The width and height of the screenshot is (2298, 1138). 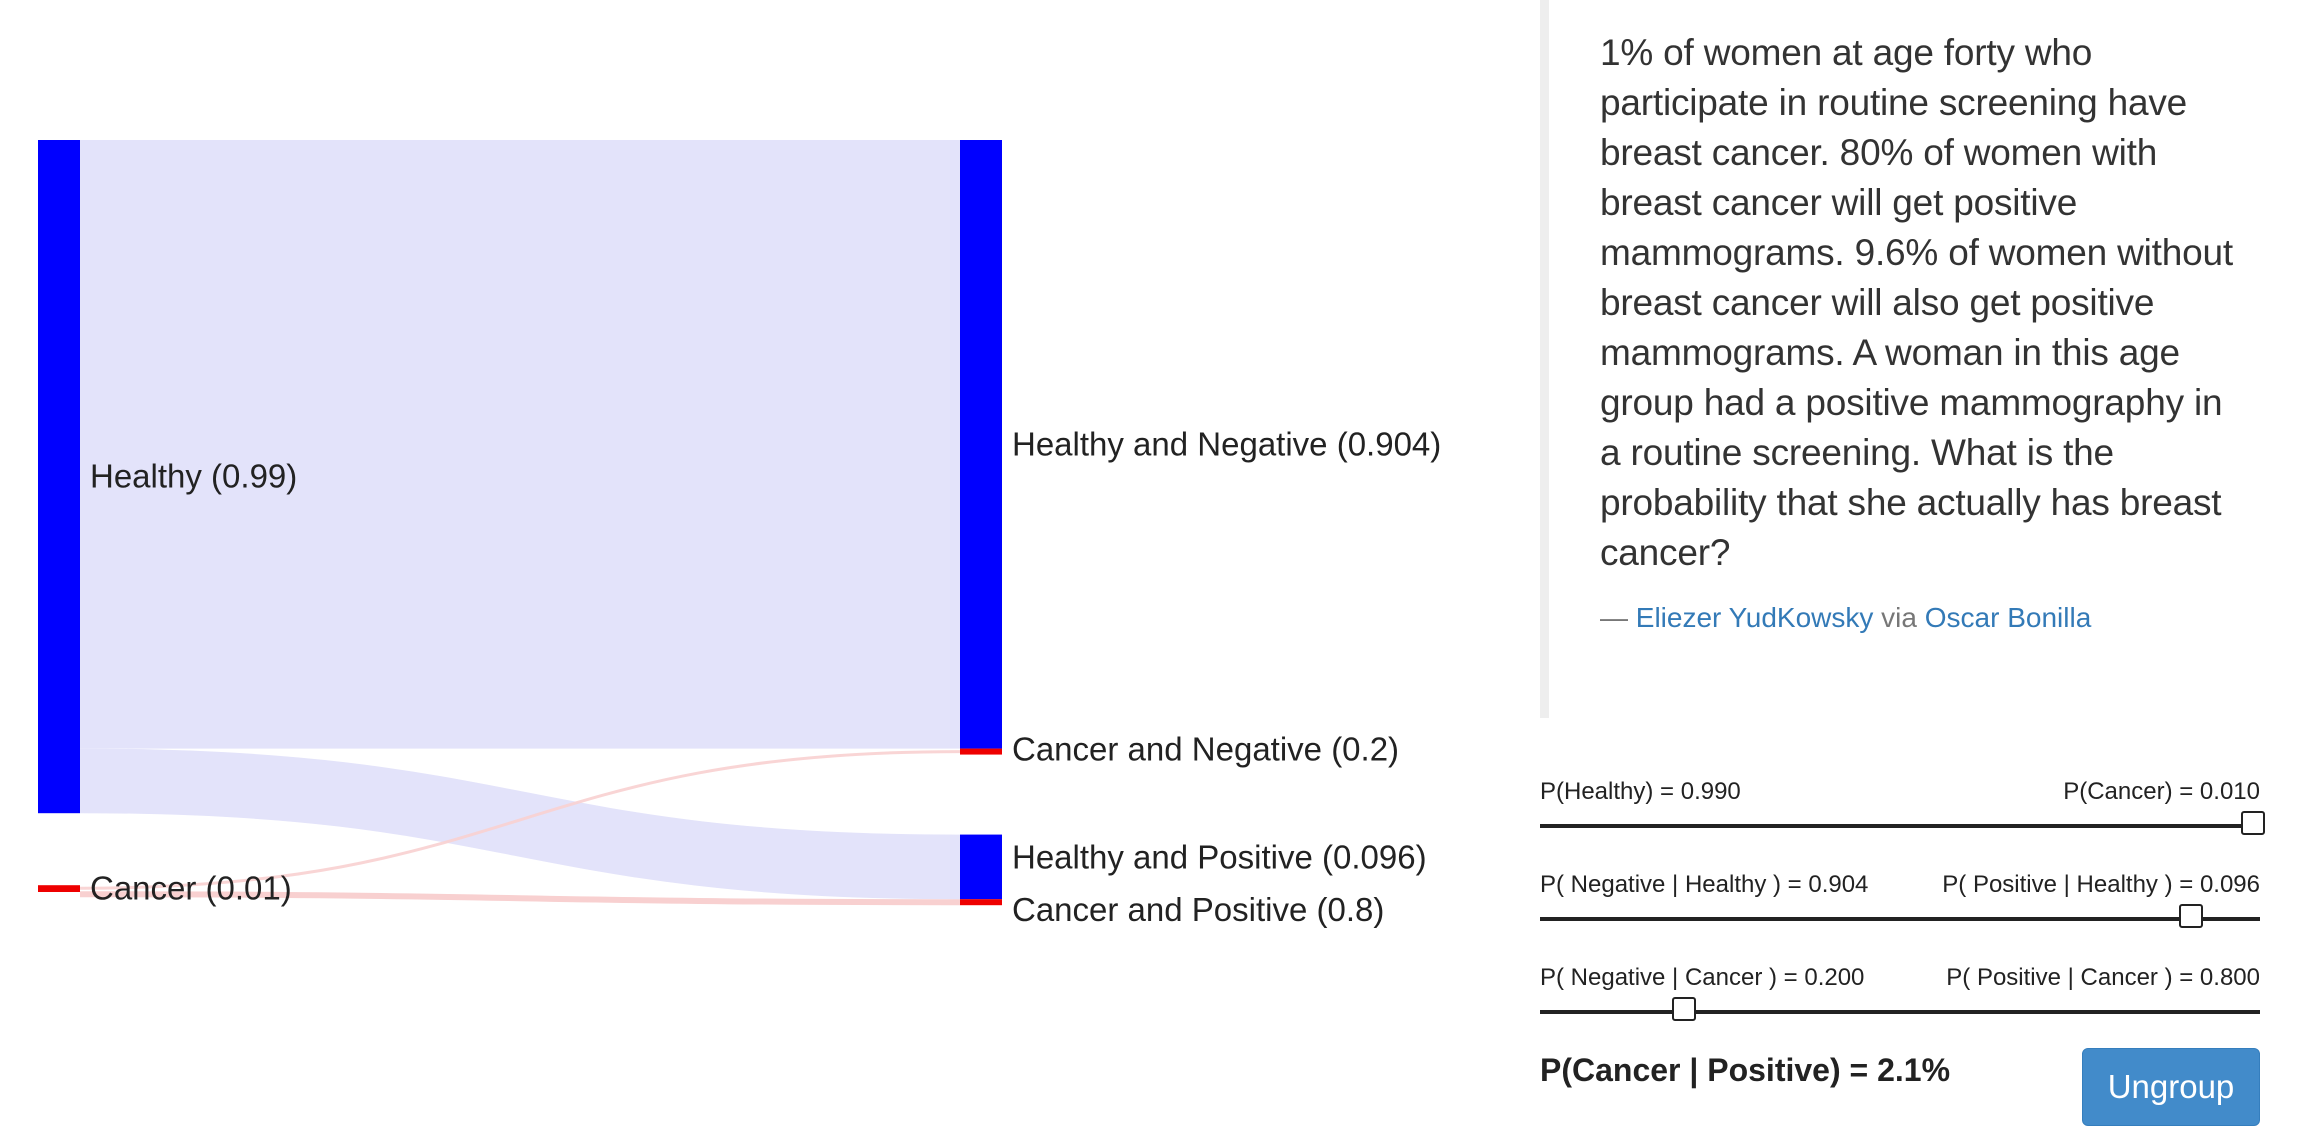 What do you see at coordinates (981, 444) in the screenshot?
I see `node-hn` at bounding box center [981, 444].